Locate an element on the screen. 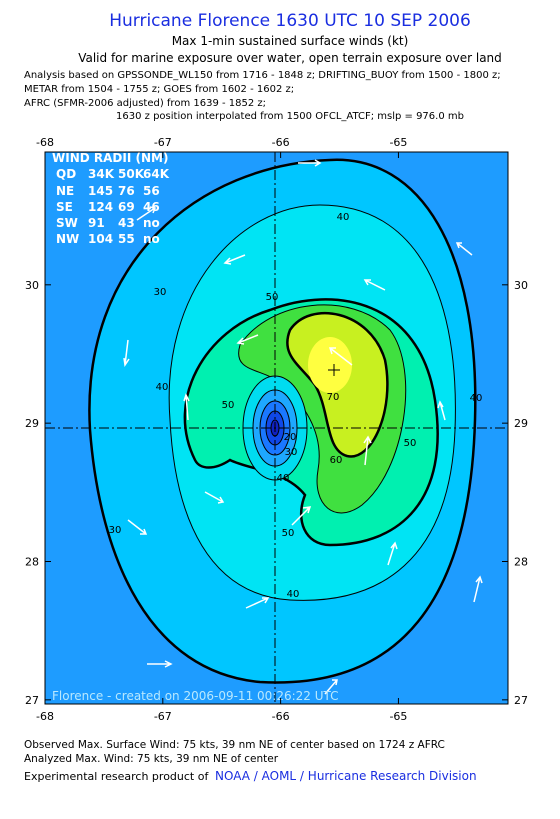  radii-cell: 43 is located at coordinates (126, 223).